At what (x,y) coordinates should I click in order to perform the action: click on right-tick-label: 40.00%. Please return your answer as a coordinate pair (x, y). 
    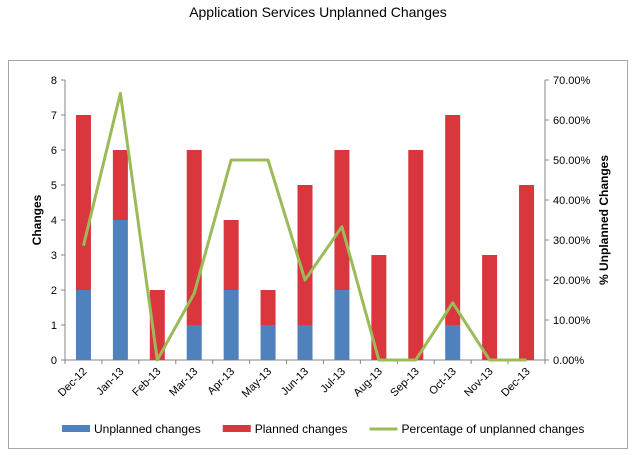
    Looking at the image, I should click on (572, 201).